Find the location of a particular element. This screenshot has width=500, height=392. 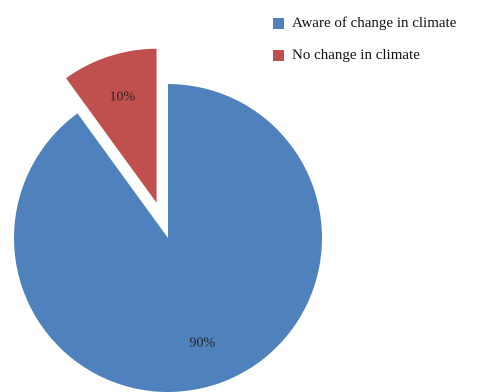

legend-swatch-no-change is located at coordinates (278, 55).